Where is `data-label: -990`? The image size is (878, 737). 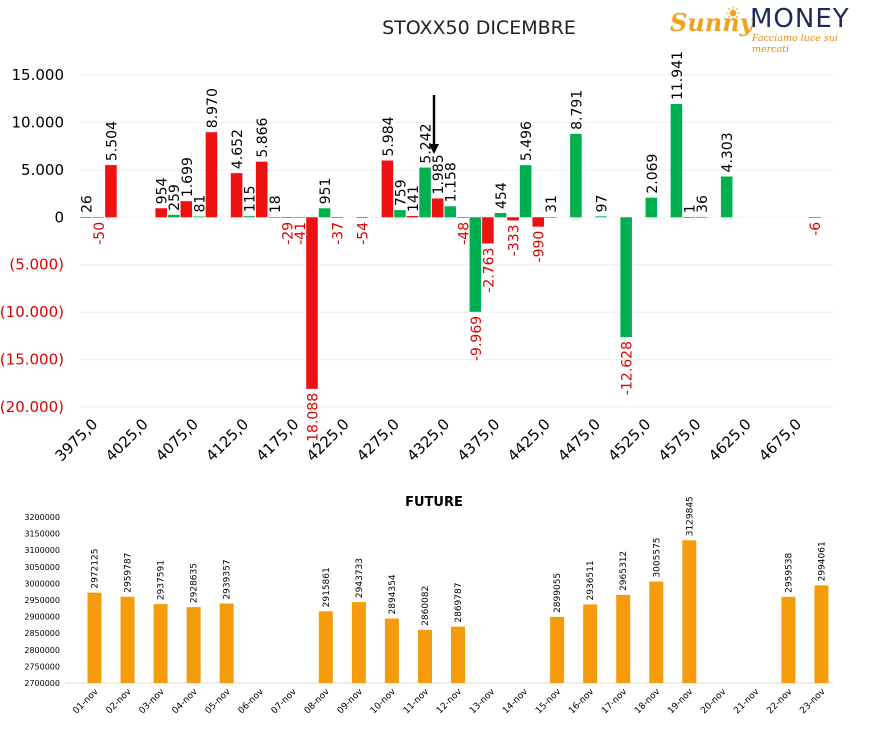 data-label: -990 is located at coordinates (540, 247).